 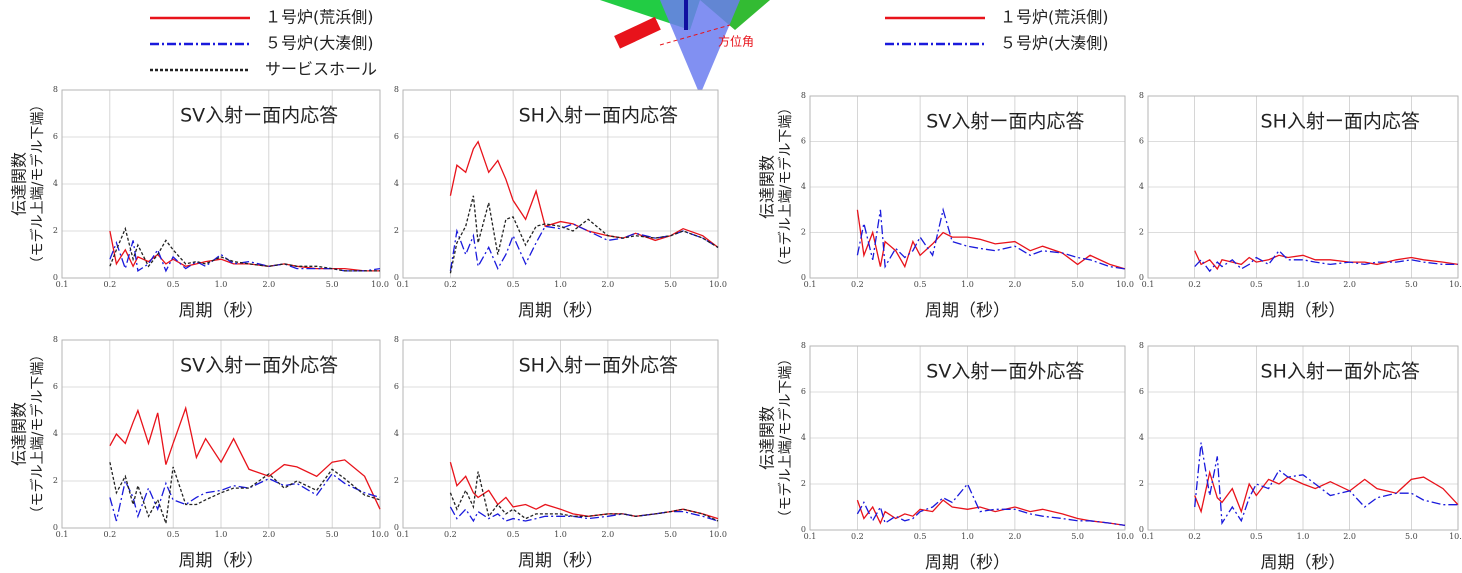 I want to click on orientation-diagram: 方位角, so click(x=685, y=47).